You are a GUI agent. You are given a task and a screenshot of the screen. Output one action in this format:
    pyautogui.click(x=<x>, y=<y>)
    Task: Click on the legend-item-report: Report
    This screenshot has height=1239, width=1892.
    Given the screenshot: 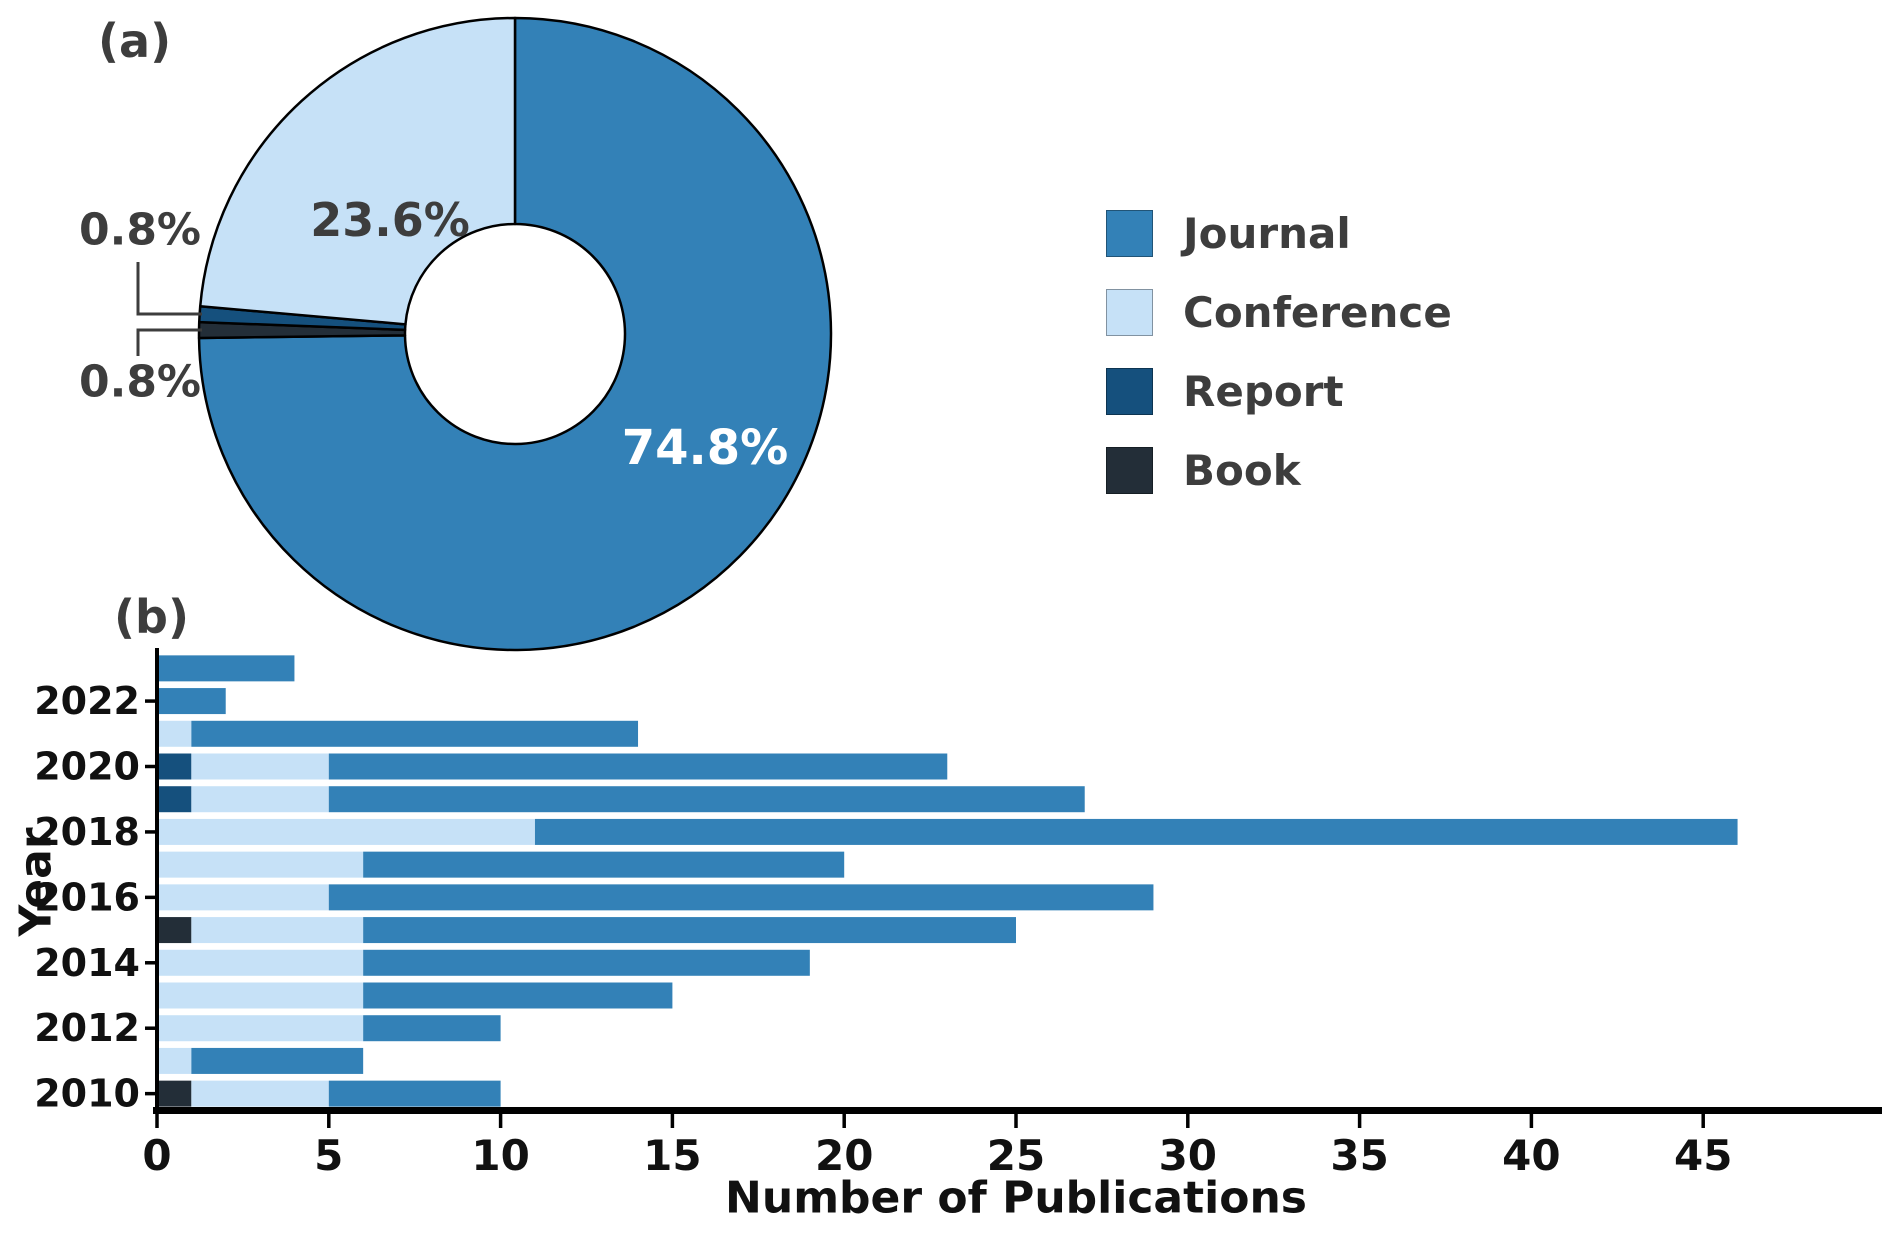 What is the action you would take?
    pyautogui.click(x=1279, y=391)
    